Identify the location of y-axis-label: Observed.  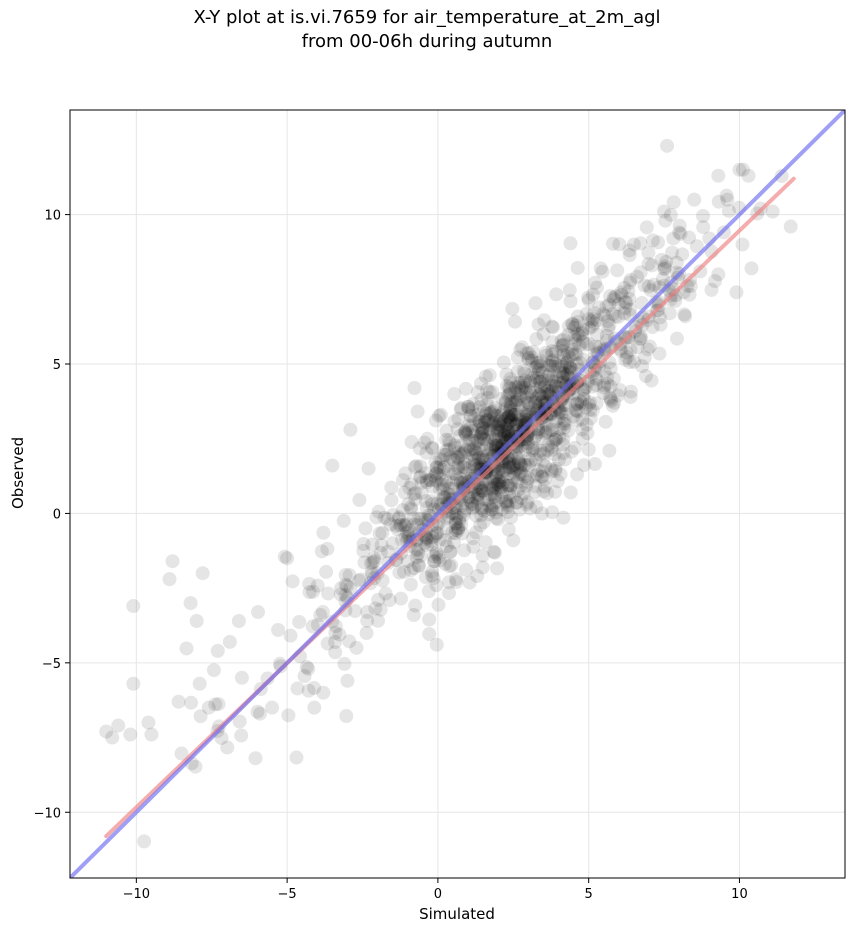
(18, 472).